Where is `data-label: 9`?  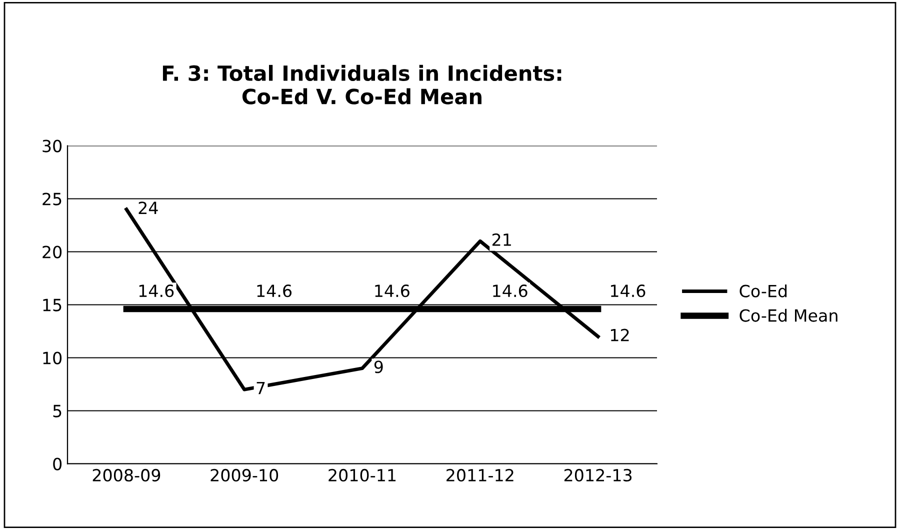 data-label: 9 is located at coordinates (378, 367).